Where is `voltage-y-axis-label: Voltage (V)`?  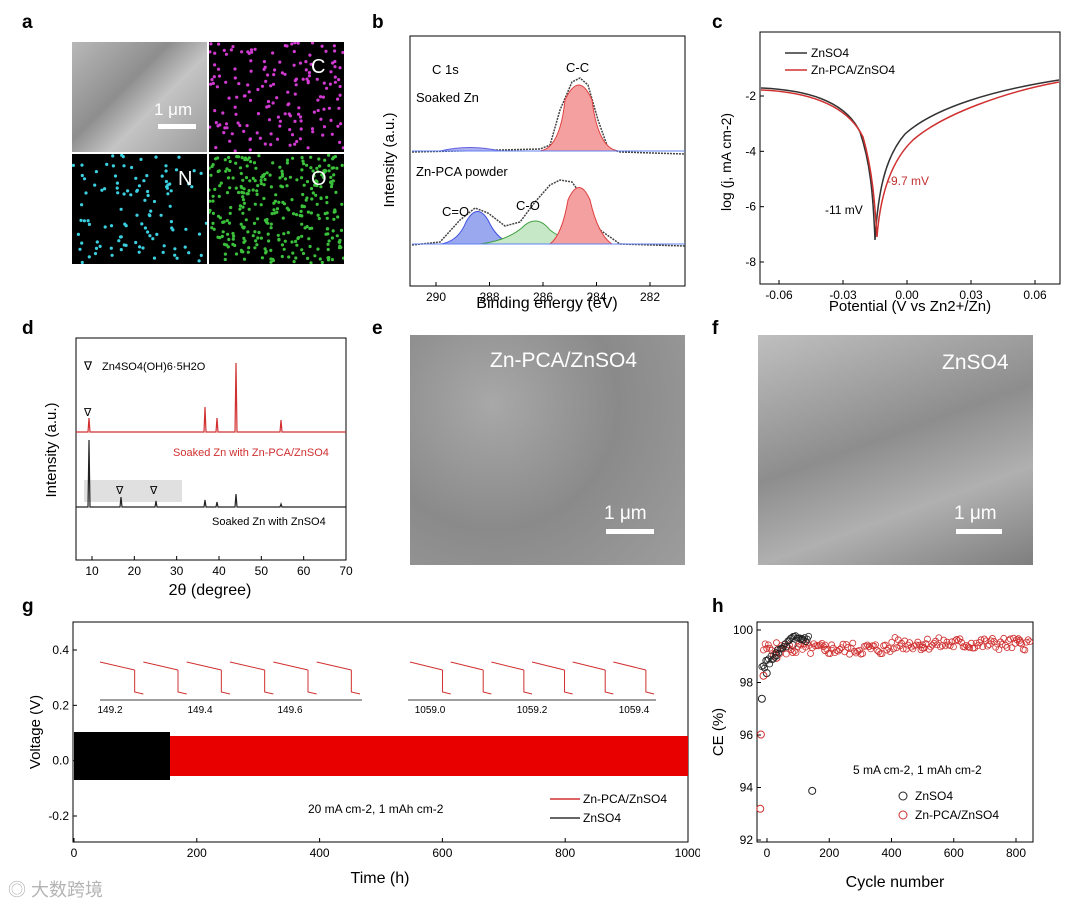 voltage-y-axis-label: Voltage (V) is located at coordinates (37, 732).